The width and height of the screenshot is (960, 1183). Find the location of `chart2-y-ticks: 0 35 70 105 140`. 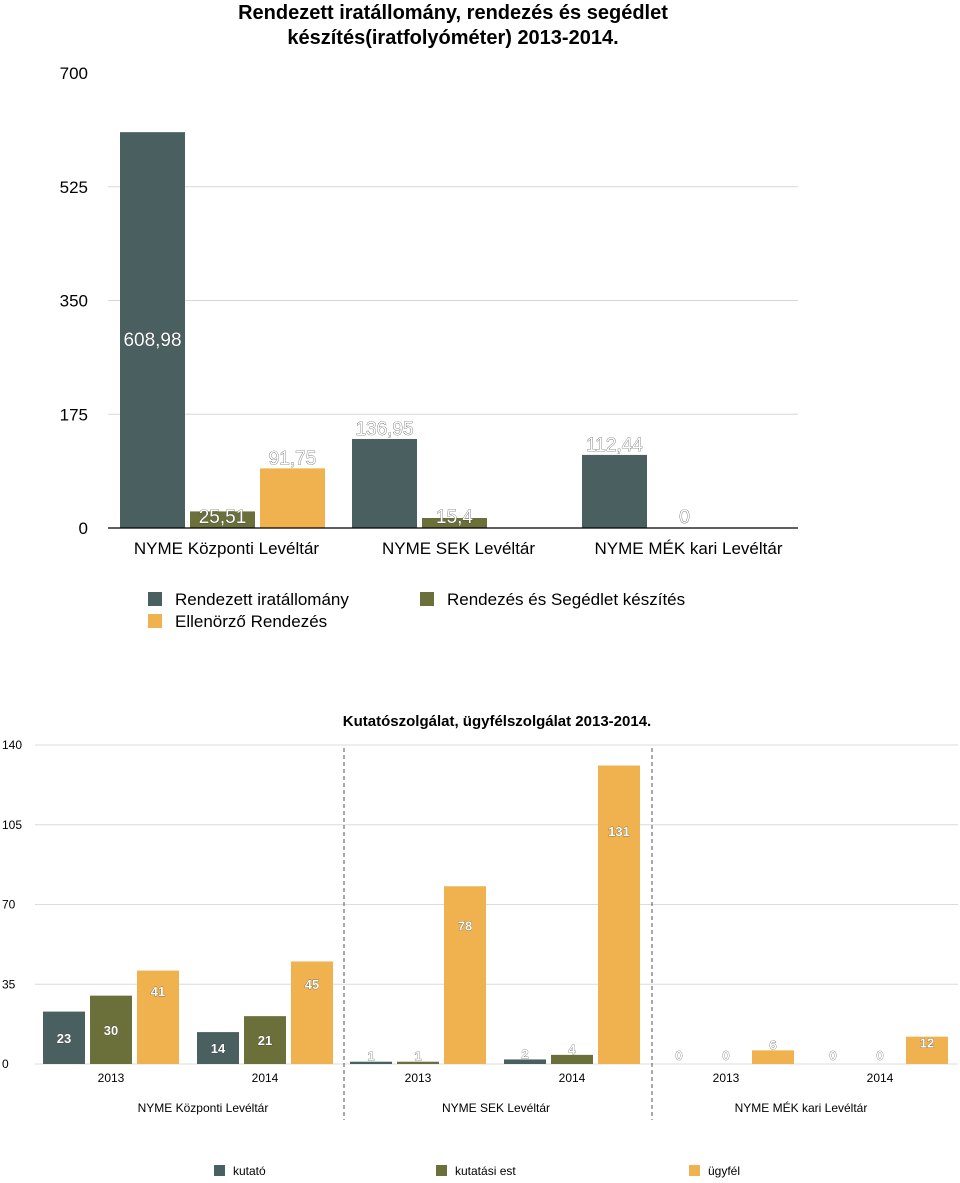

chart2-y-ticks: 0 35 70 105 140 is located at coordinates (12, 904).